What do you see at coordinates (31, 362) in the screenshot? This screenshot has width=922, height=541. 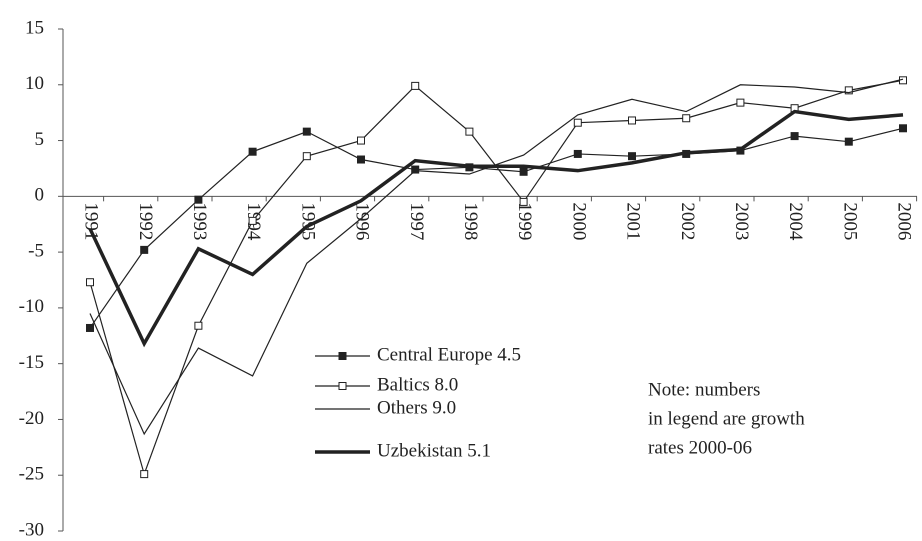 I see `y-tick-label: -15` at bounding box center [31, 362].